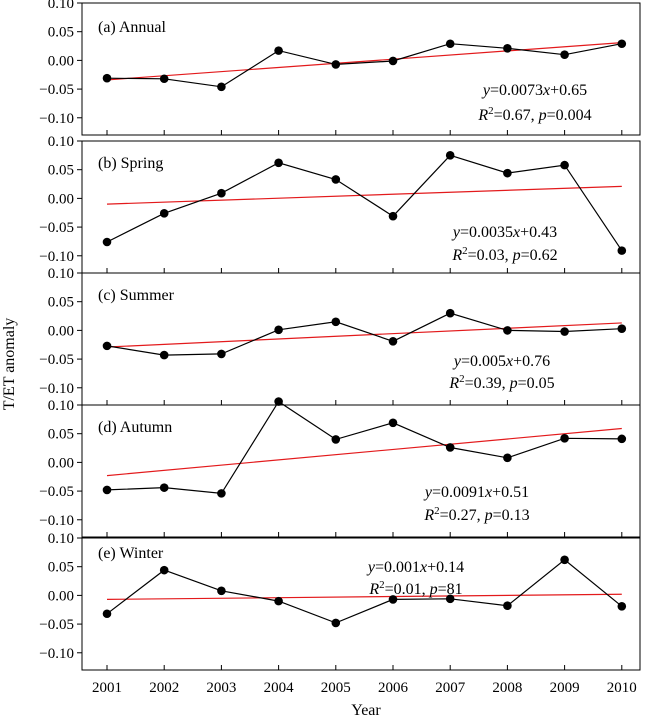 This screenshot has width=650, height=720. Describe the element at coordinates (415, 567) in the screenshot. I see `regression-equation: y=0.001x+0.14` at that location.